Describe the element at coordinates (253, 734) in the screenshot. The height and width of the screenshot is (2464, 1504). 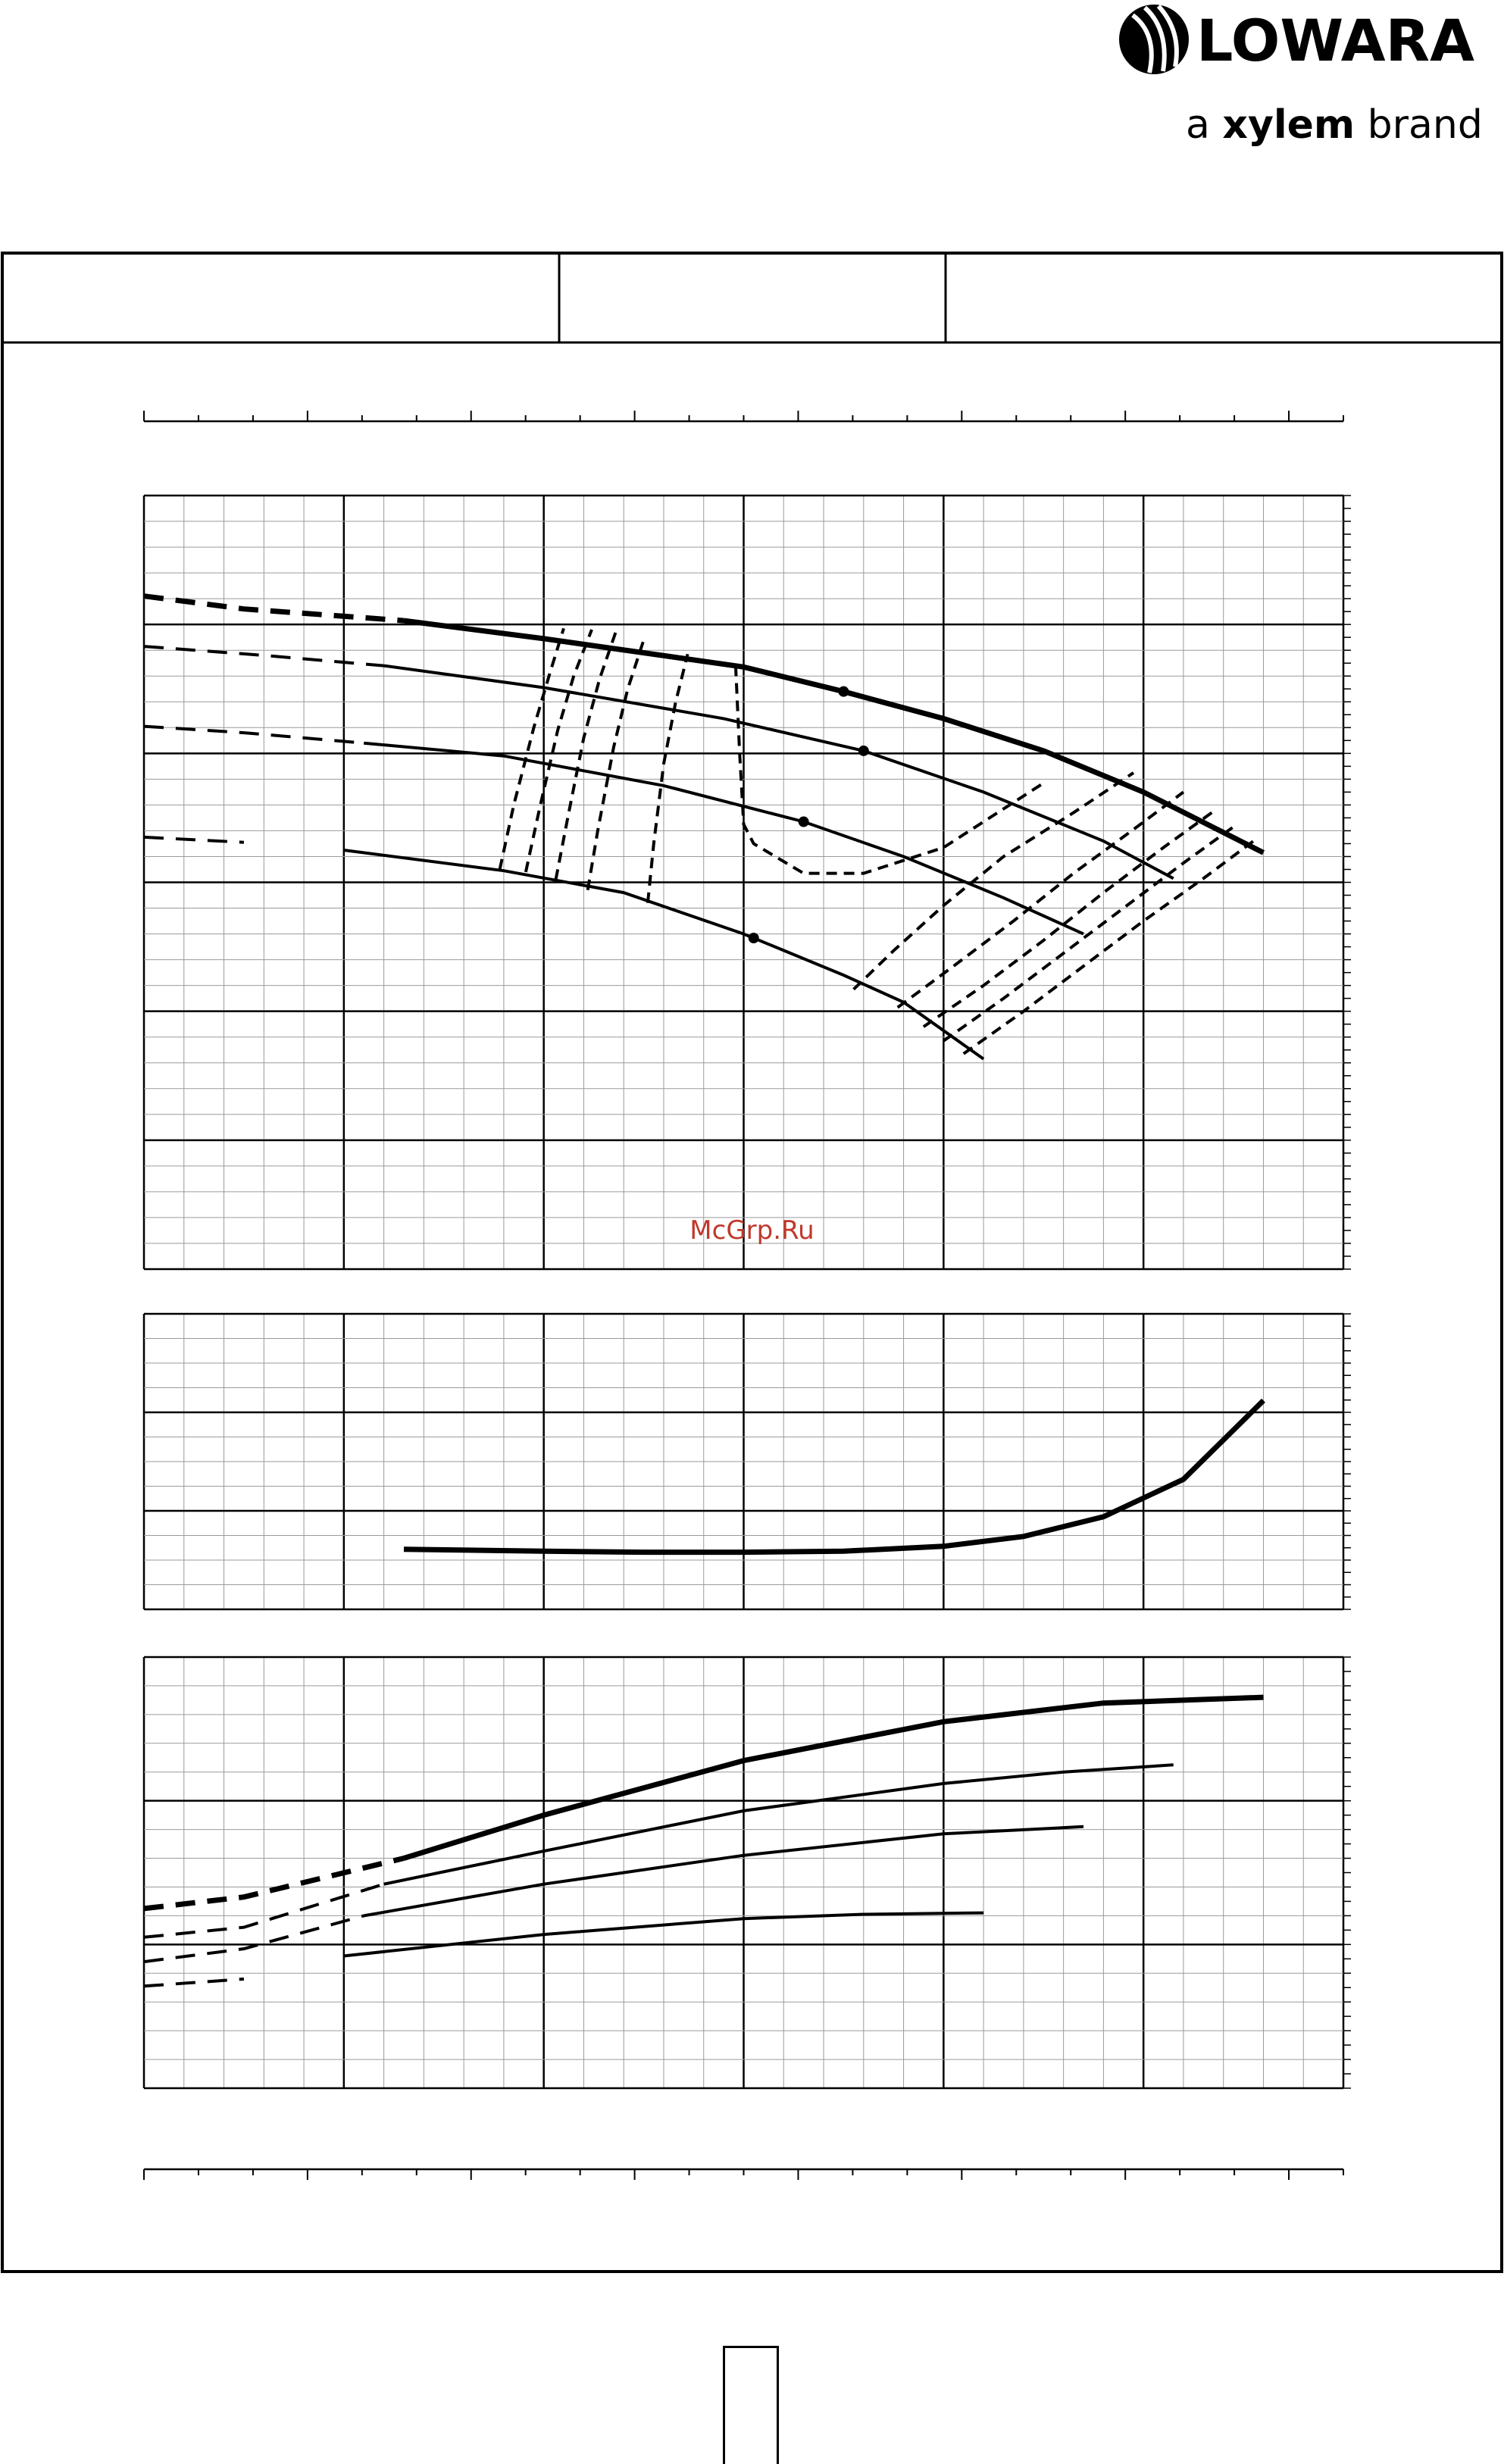
I see `head-chart-series-2-dashed` at that location.